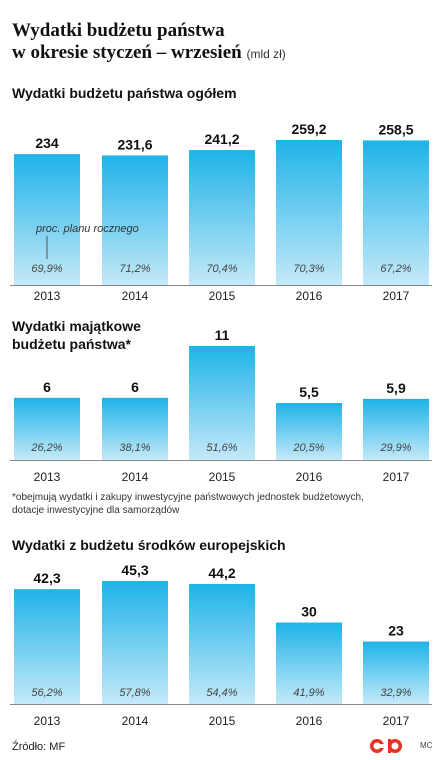 The height and width of the screenshot is (760, 443). I want to click on chart-1-x-tick-2015: 2015, so click(222, 296).